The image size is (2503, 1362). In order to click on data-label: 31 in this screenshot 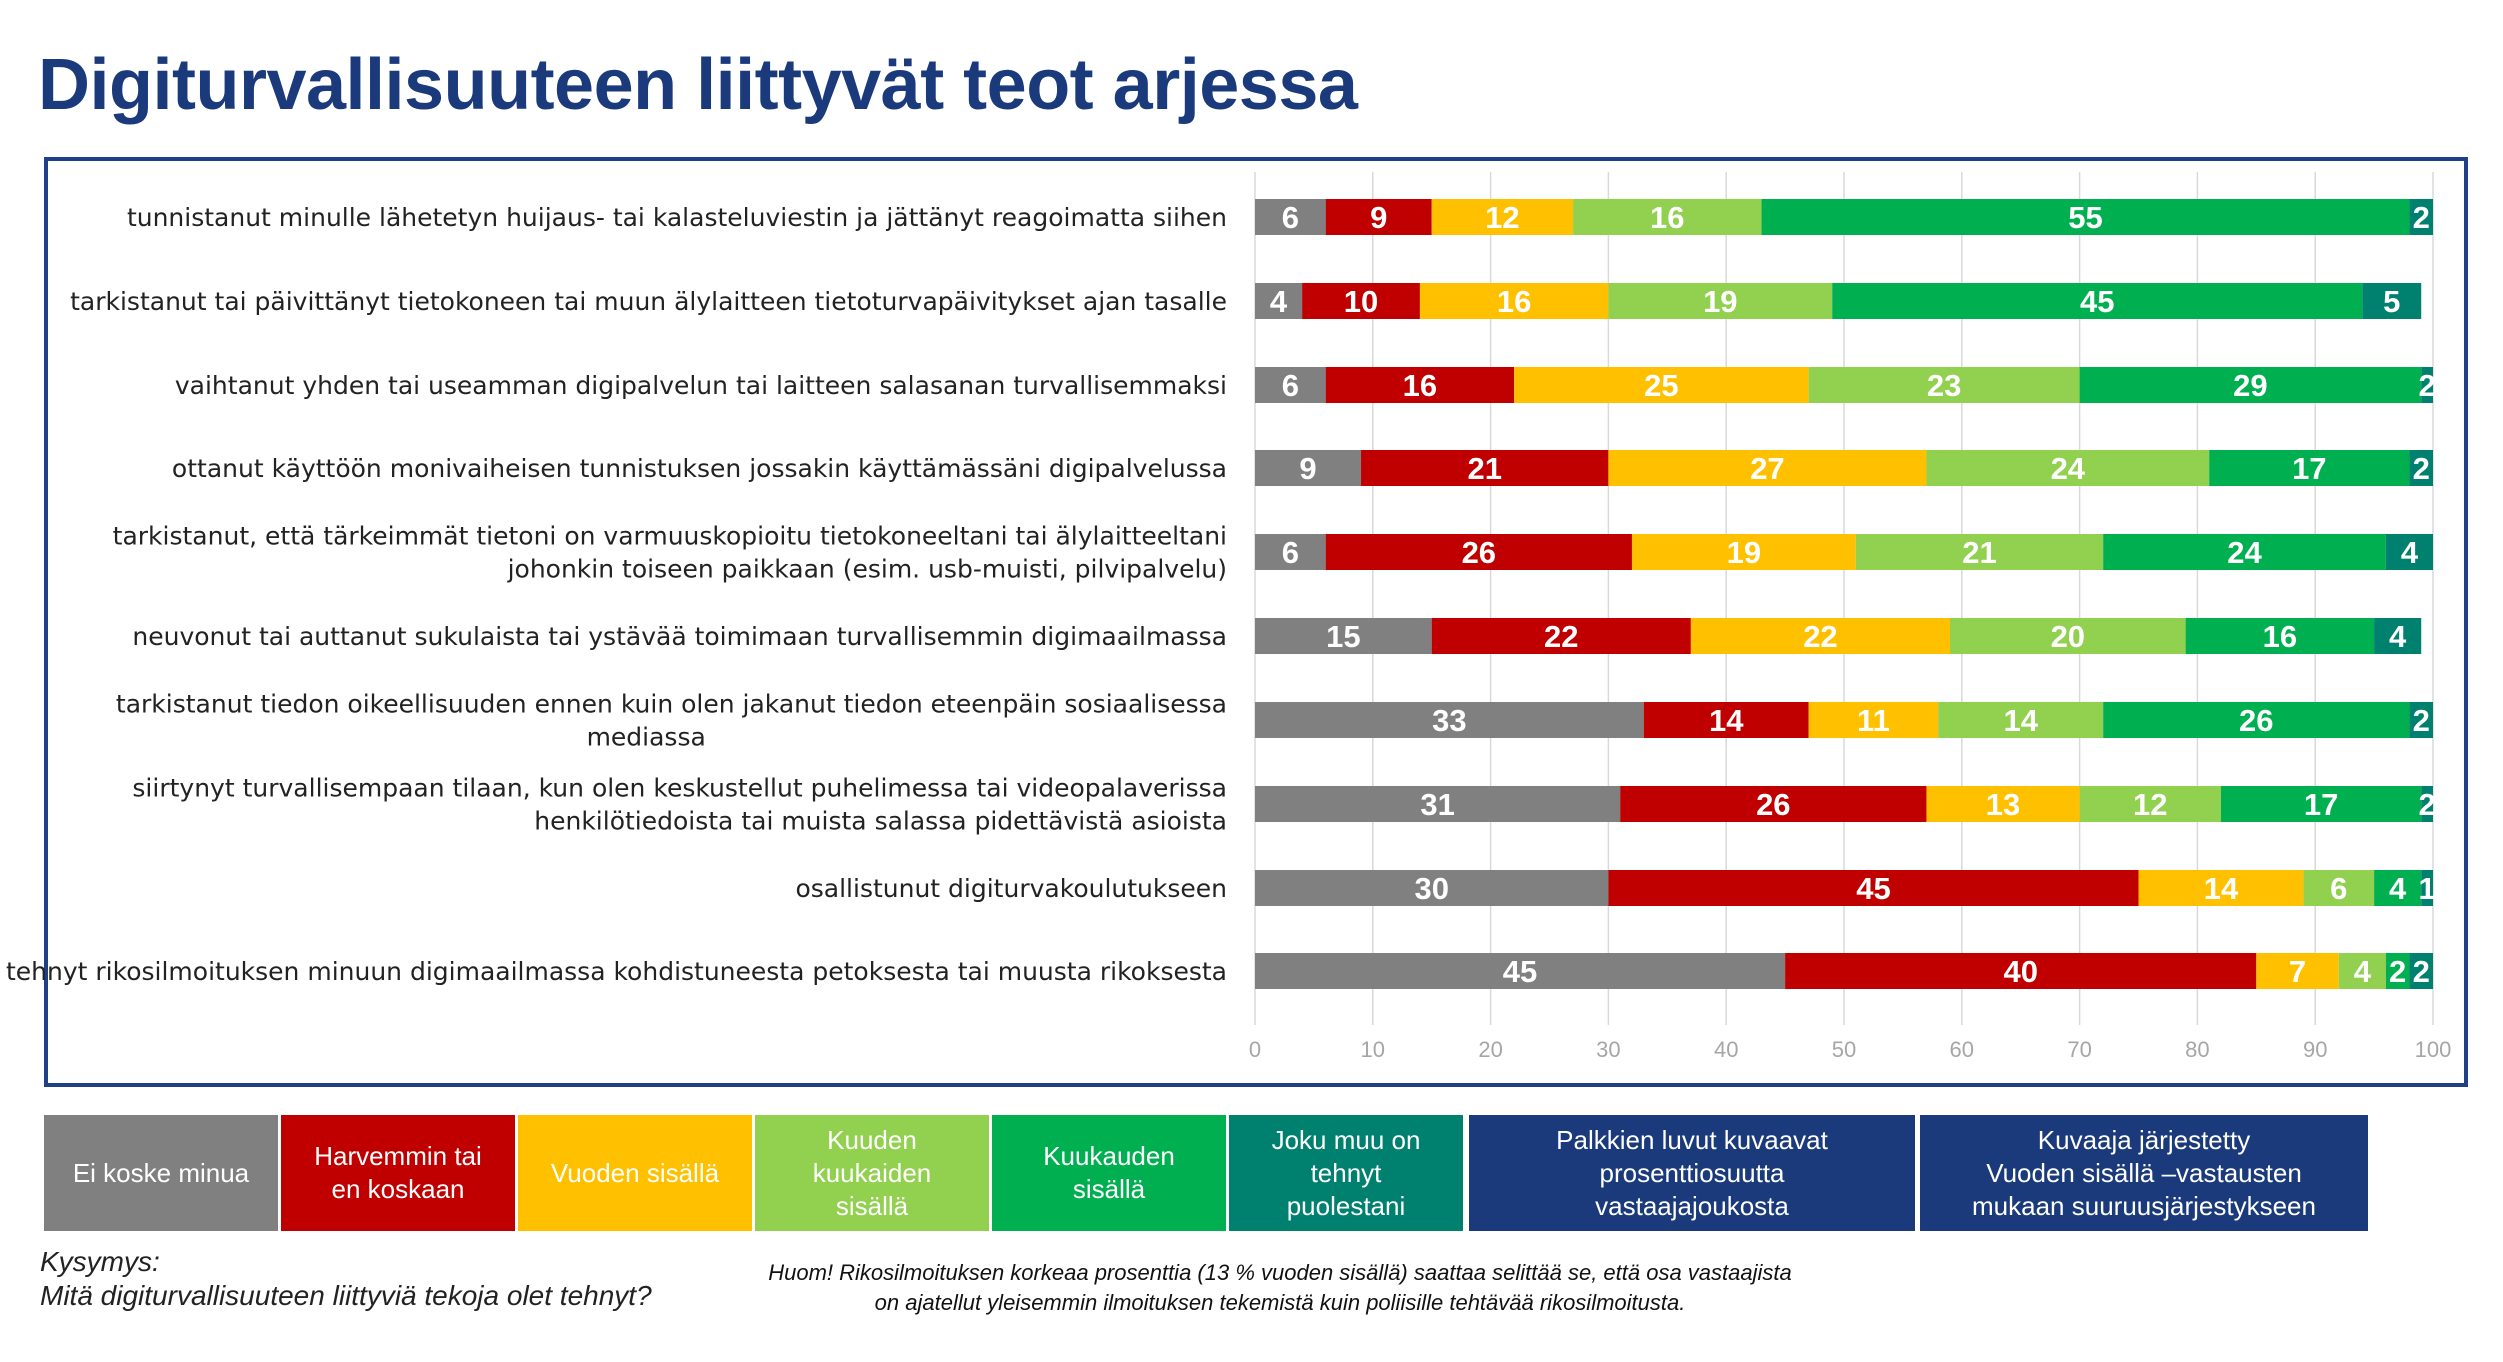, I will do `click(1437, 804)`.